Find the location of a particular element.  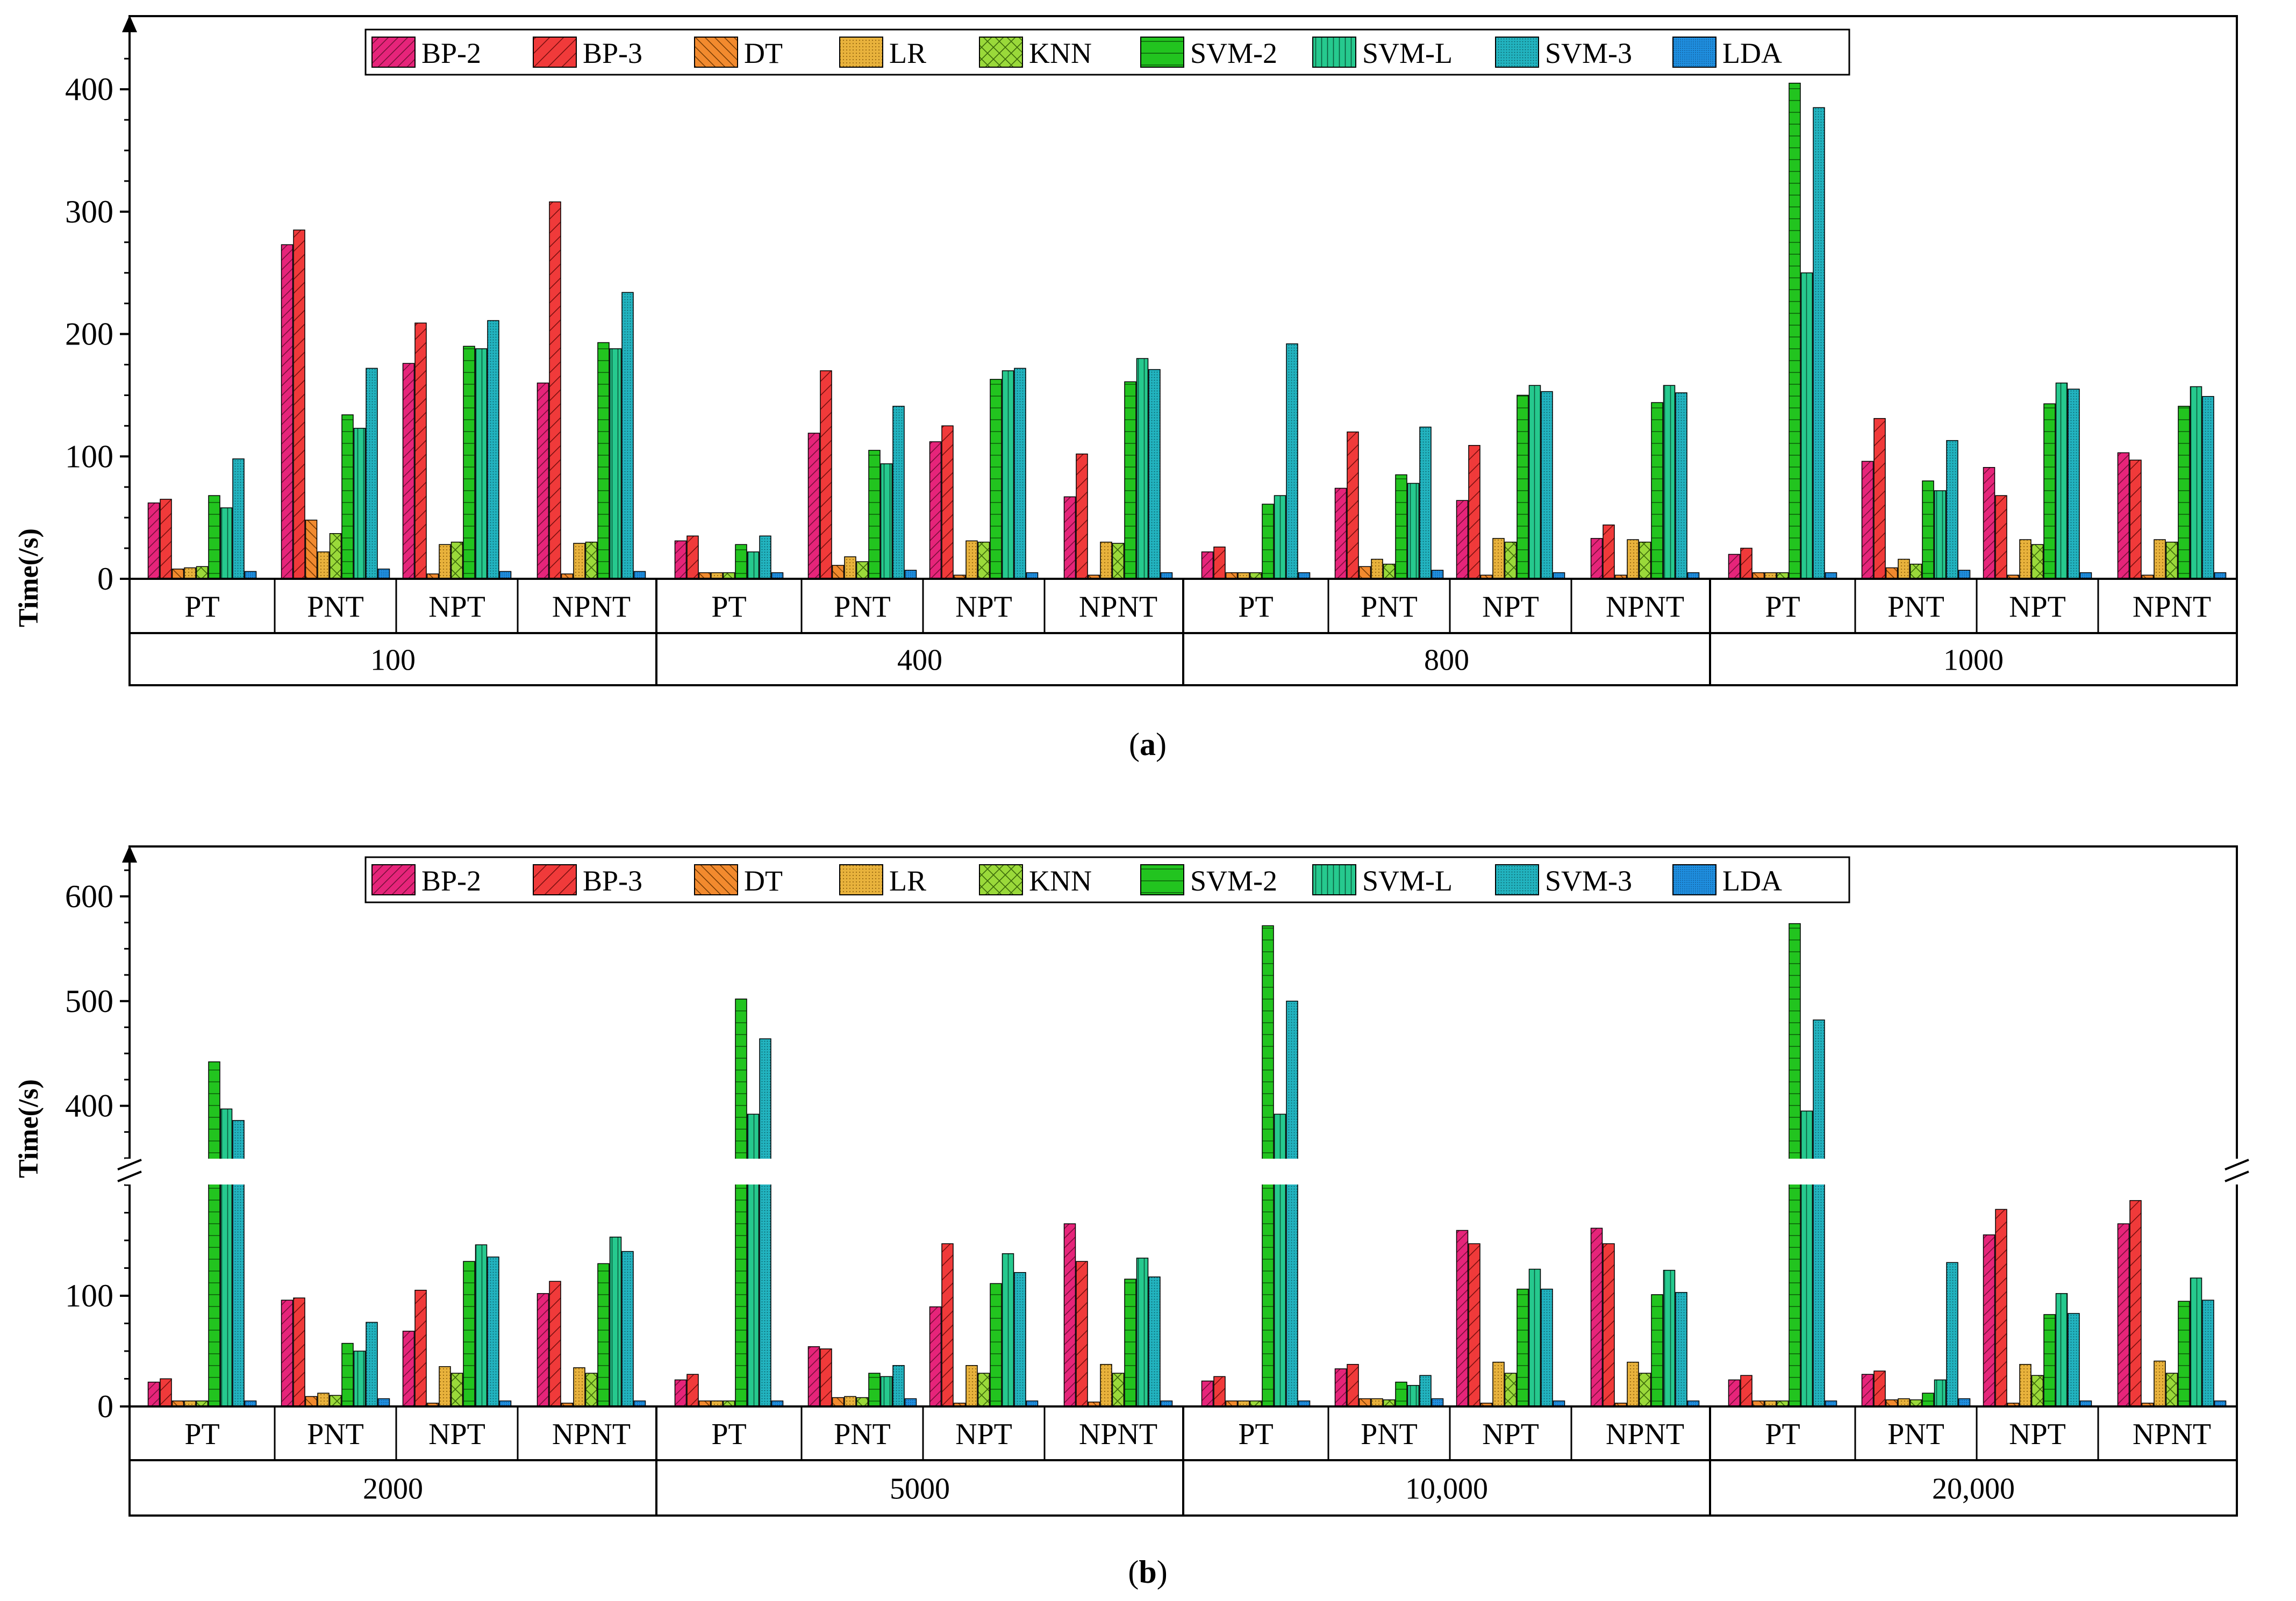

bar-2000-pnt-lr is located at coordinates (323, 1399).